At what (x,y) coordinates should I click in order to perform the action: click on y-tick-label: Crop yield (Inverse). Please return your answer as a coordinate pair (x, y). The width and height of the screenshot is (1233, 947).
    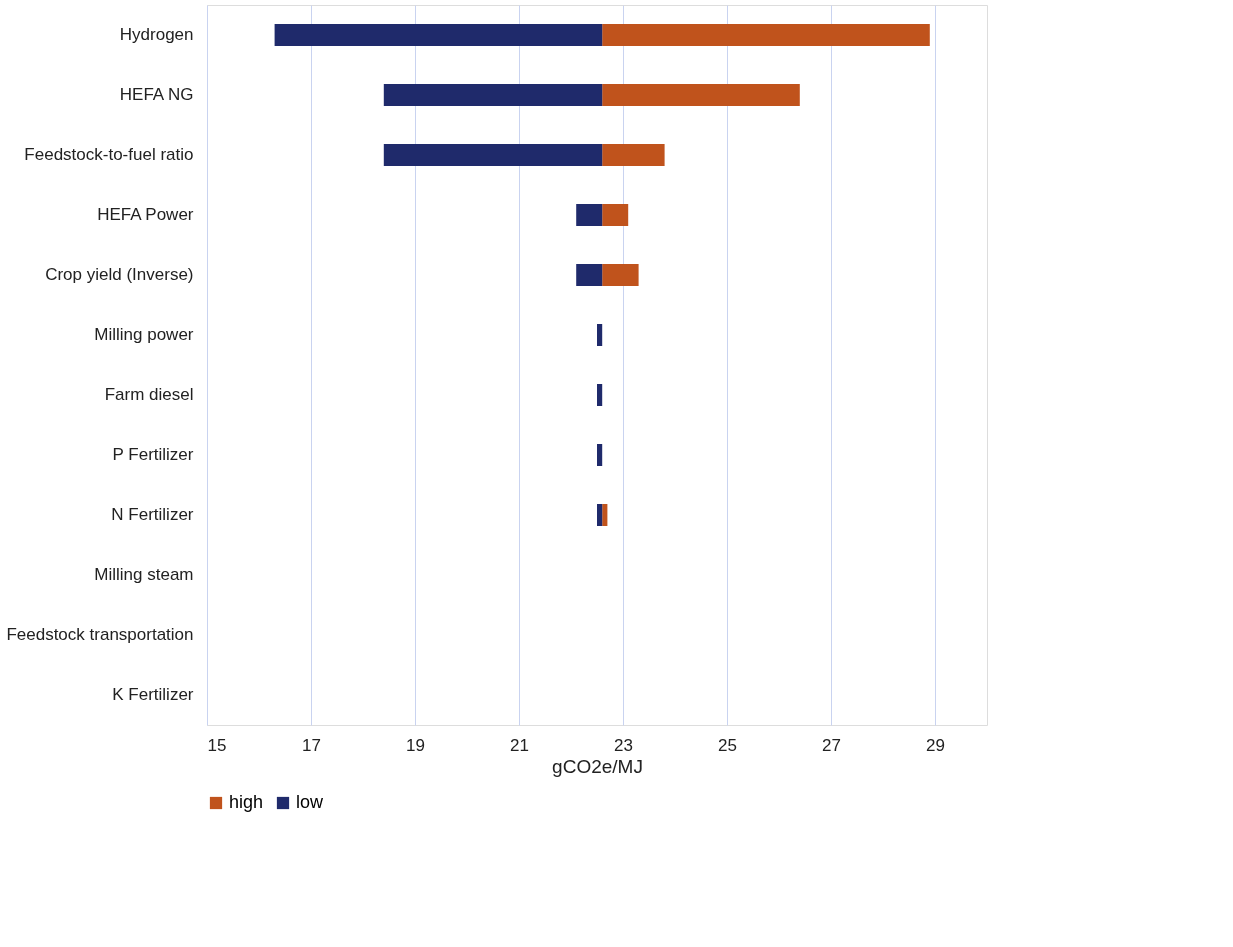
    Looking at the image, I should click on (119, 274).